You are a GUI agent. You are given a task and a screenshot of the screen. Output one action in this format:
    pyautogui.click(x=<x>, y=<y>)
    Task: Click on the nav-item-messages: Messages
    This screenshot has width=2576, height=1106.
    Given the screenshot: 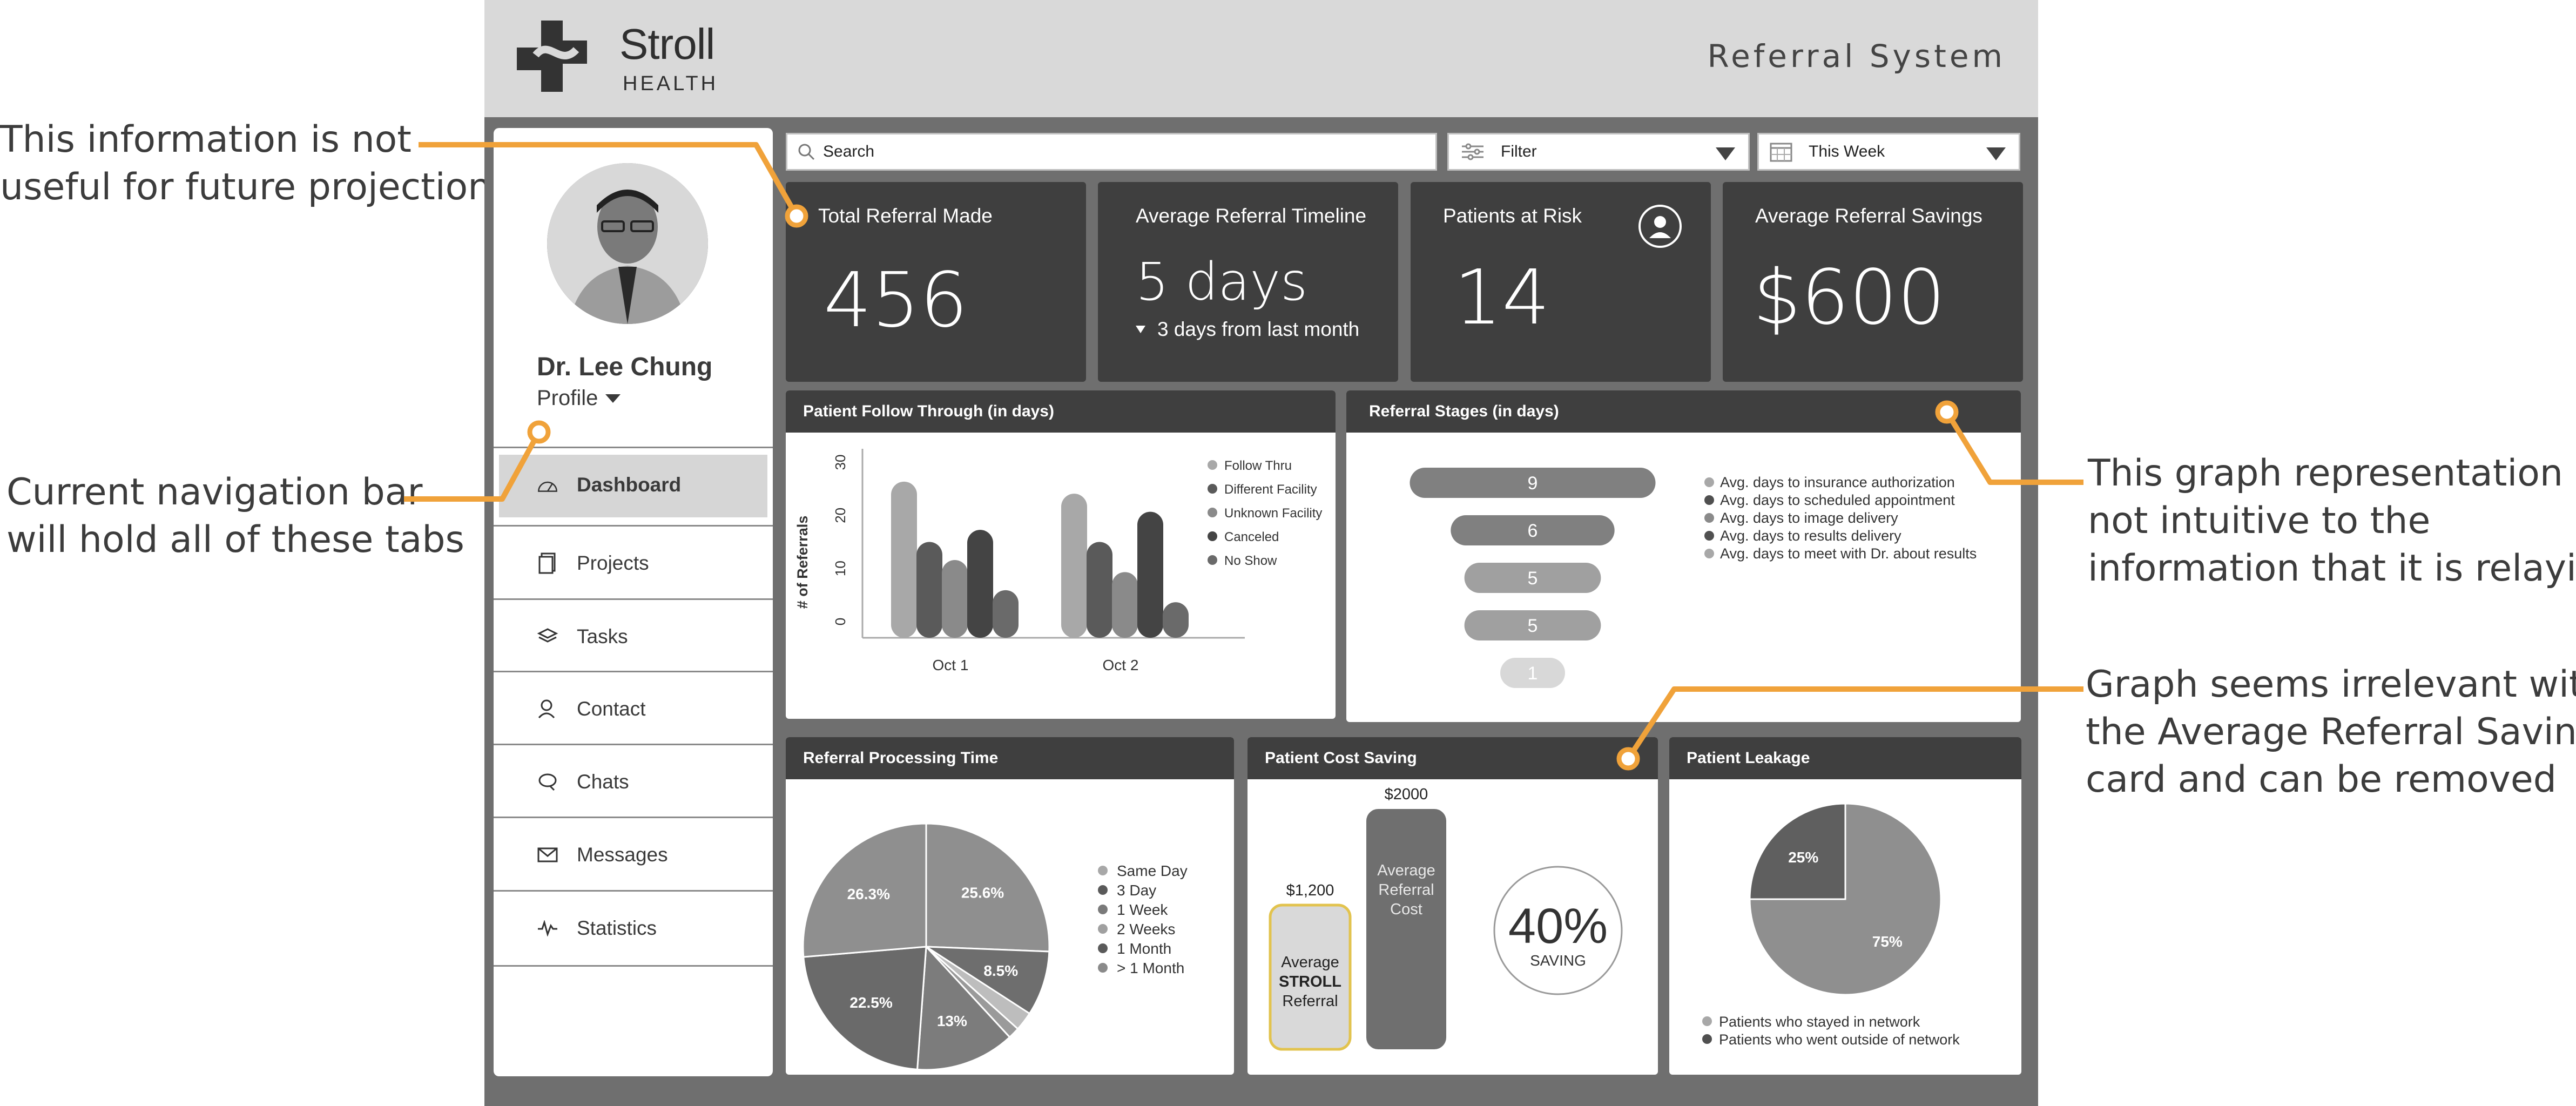 What is the action you would take?
    pyautogui.click(x=633, y=854)
    